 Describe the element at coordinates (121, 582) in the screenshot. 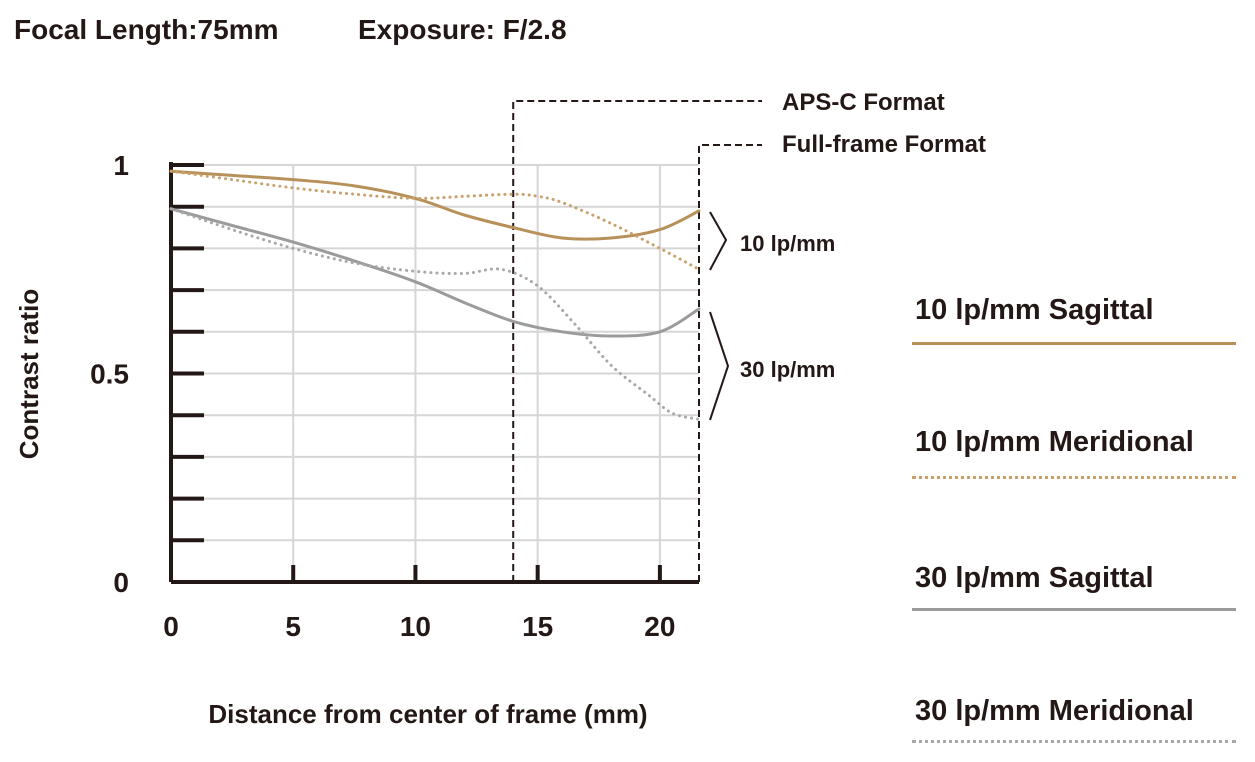

I see `y-tick-label: 0` at that location.